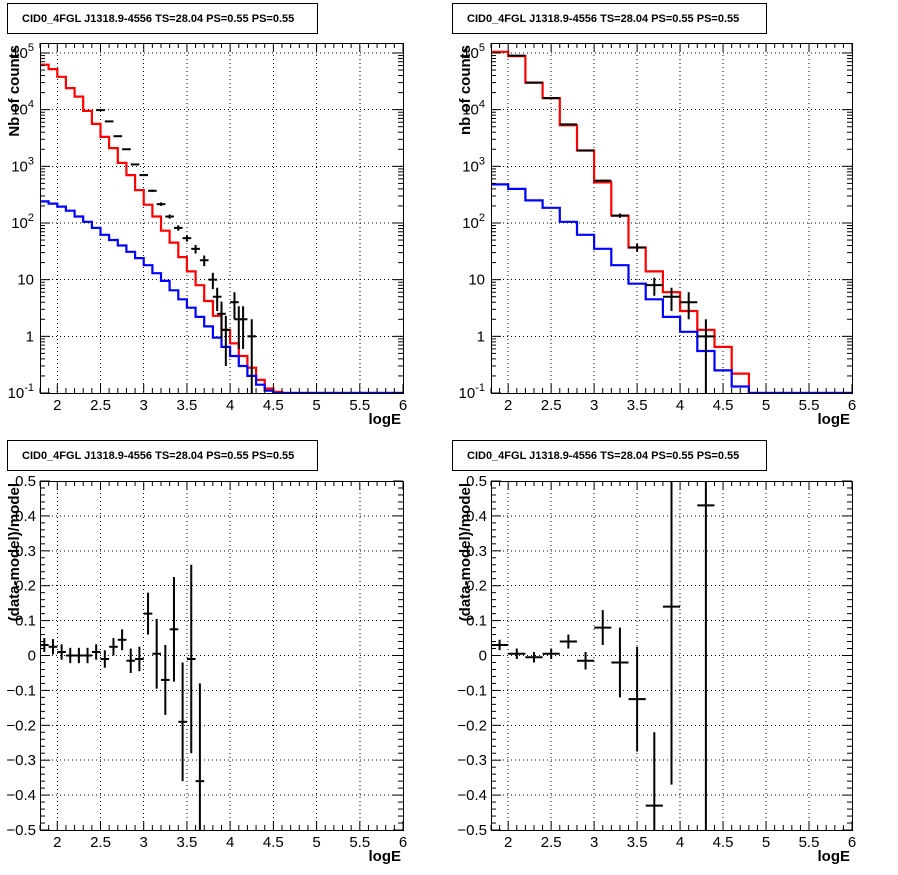 The image size is (898, 875). I want to click on plot-area, so click(603, 655).